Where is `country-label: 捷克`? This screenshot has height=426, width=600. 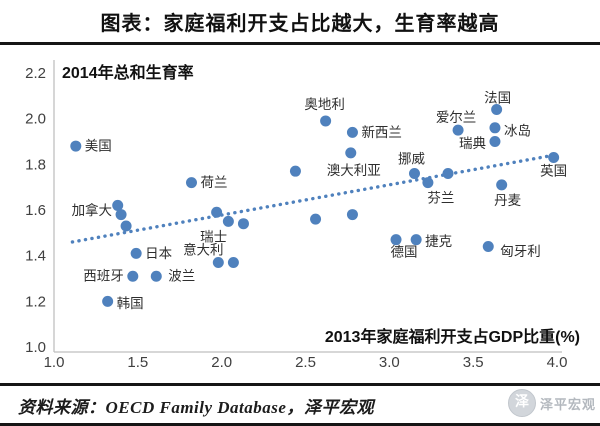 country-label: 捷克 is located at coordinates (438, 241).